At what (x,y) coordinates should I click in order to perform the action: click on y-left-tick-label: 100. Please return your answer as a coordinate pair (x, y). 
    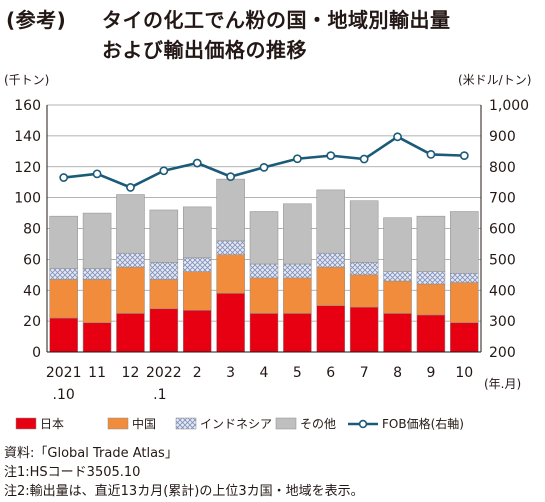
    Looking at the image, I should click on (27, 199).